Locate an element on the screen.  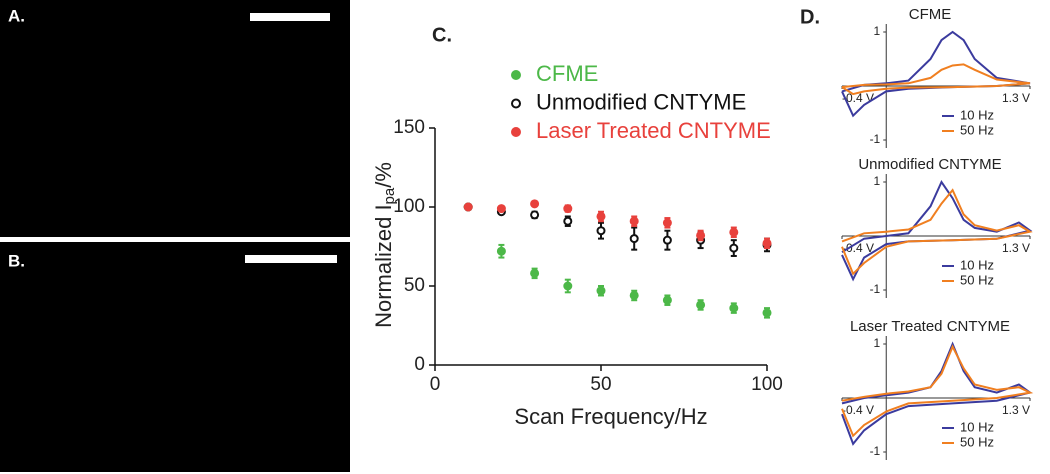
y-tick-label: 50 is located at coordinates (414, 285).